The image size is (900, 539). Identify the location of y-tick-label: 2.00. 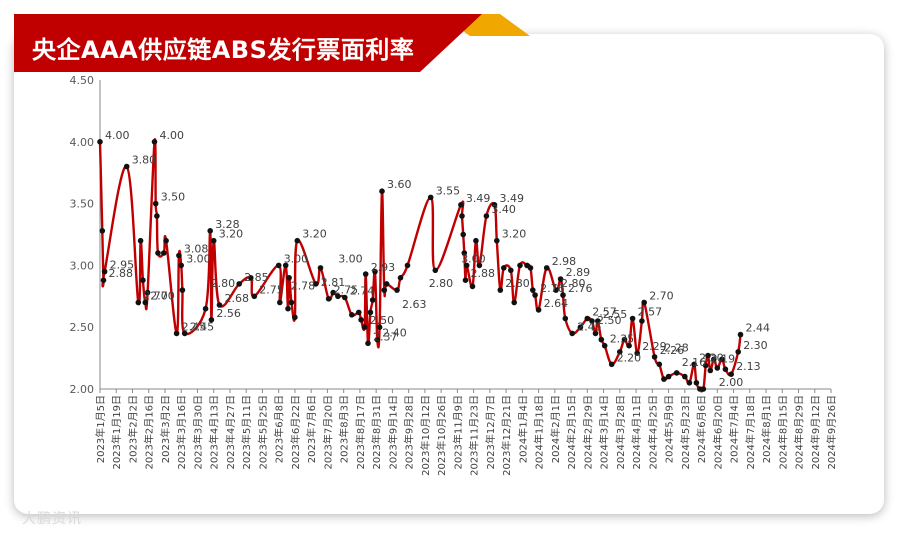
(82, 389).